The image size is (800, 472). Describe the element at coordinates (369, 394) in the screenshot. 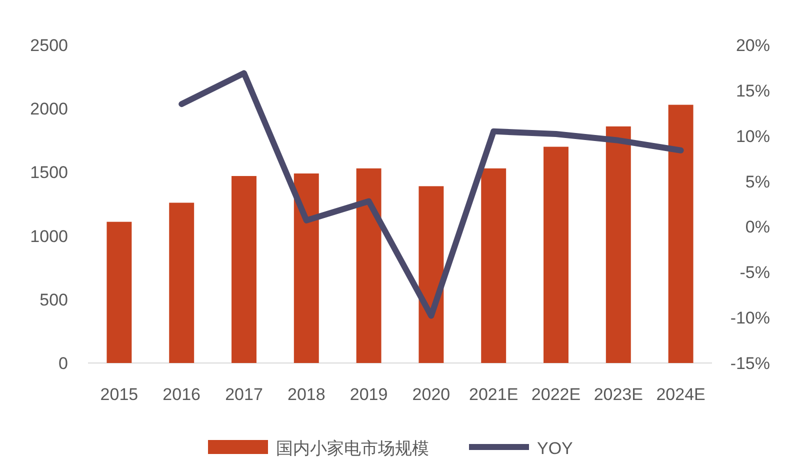

I see `x-tick-label: 2019` at that location.